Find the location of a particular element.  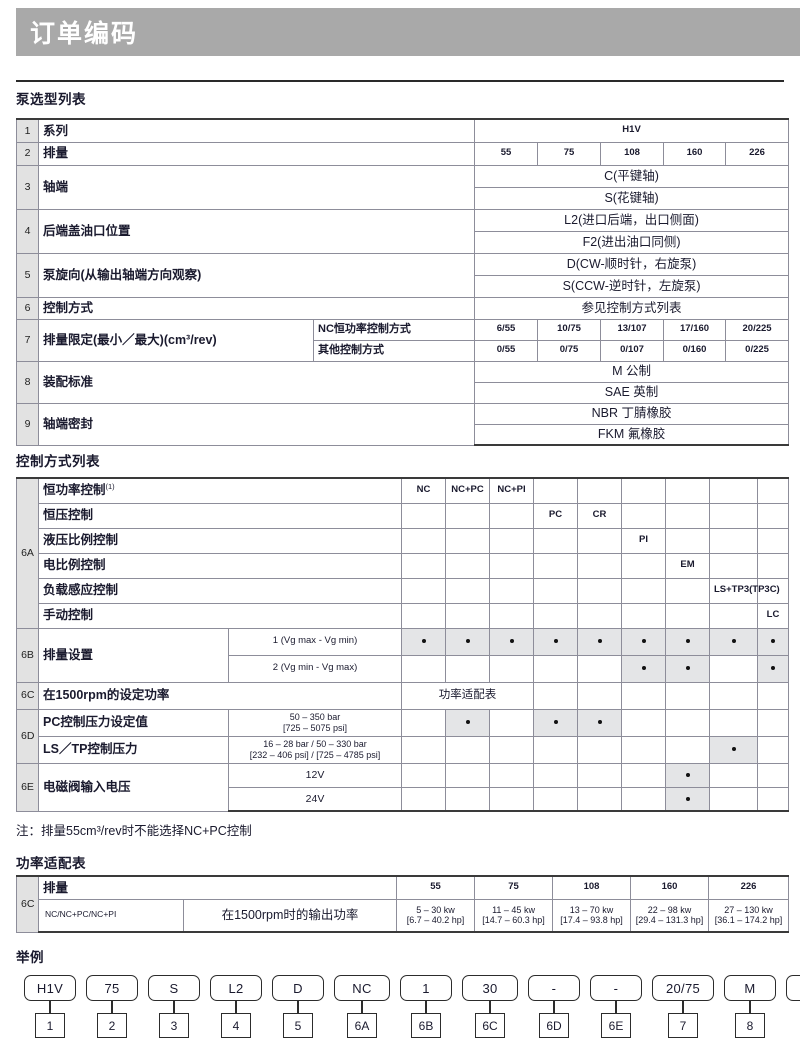

power-hp: [36.1 – 174.2 hp] is located at coordinates (748, 920).